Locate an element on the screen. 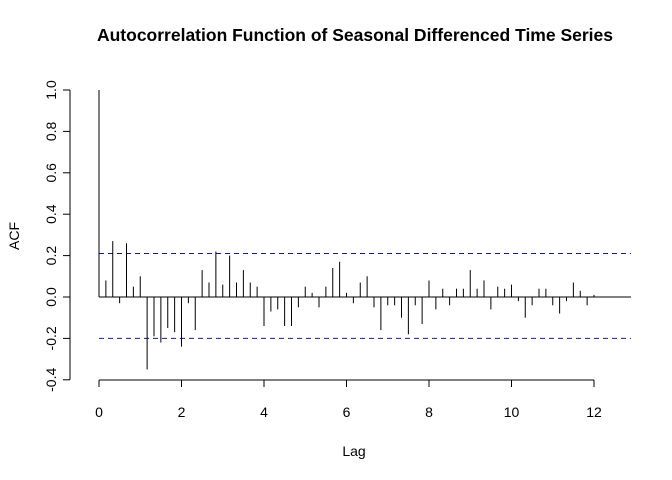 Image resolution: width=672 pixels, height=480 pixels. x-axis-label: Lag is located at coordinates (353, 451).